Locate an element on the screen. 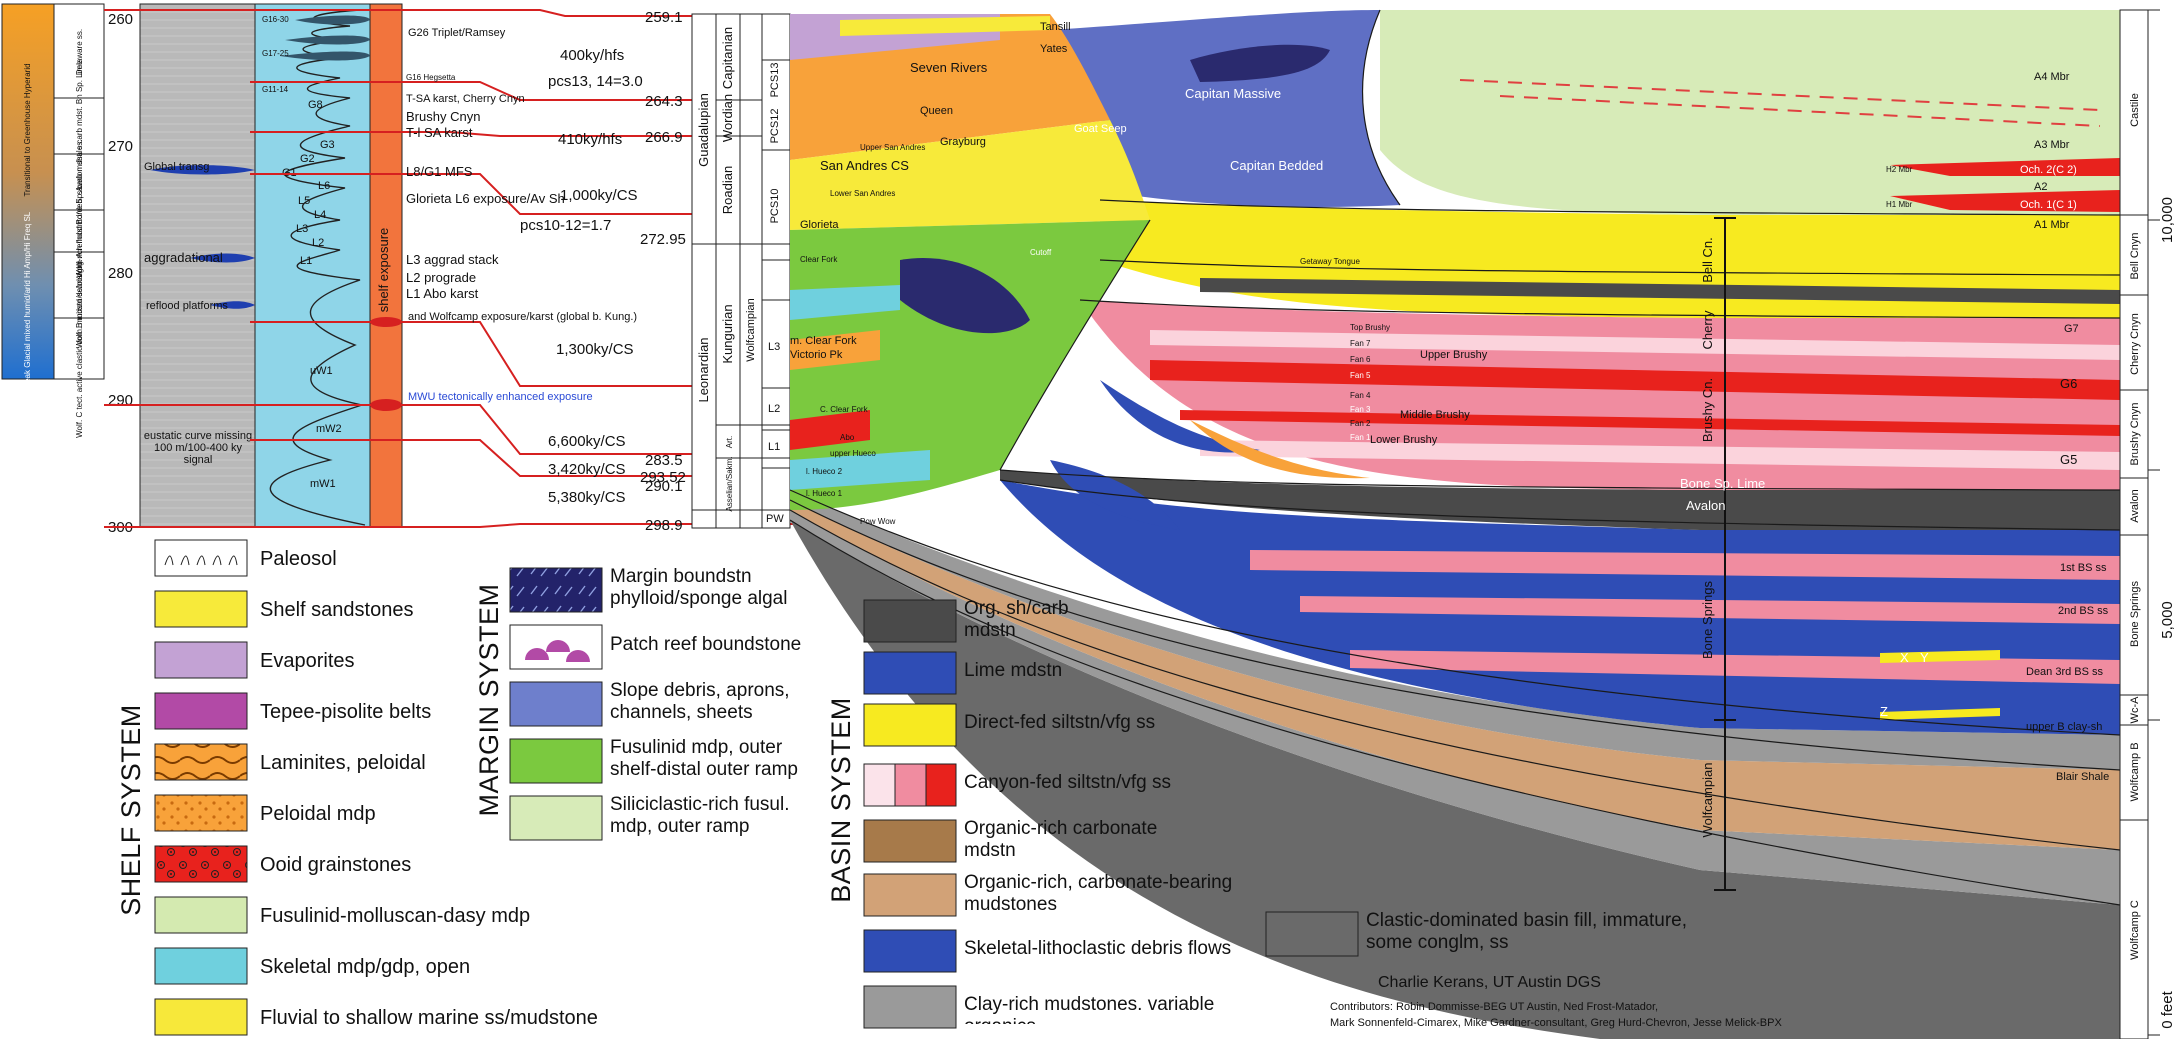 This screenshot has height=1039, width=2180. xs-label: Getaway Tongue is located at coordinates (1330, 261).